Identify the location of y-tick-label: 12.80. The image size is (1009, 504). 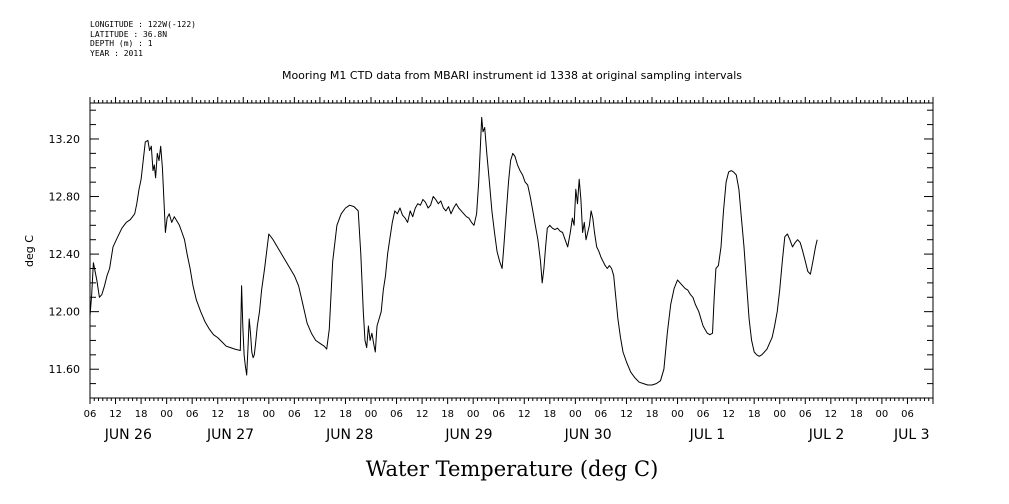
(65, 197).